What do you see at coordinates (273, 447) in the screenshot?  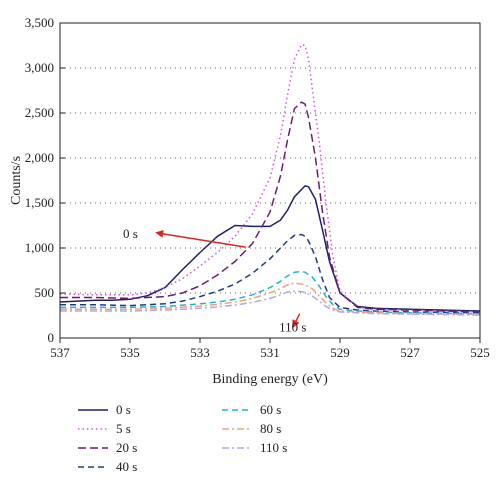 I see `legend-label-6: 110 s` at bounding box center [273, 447].